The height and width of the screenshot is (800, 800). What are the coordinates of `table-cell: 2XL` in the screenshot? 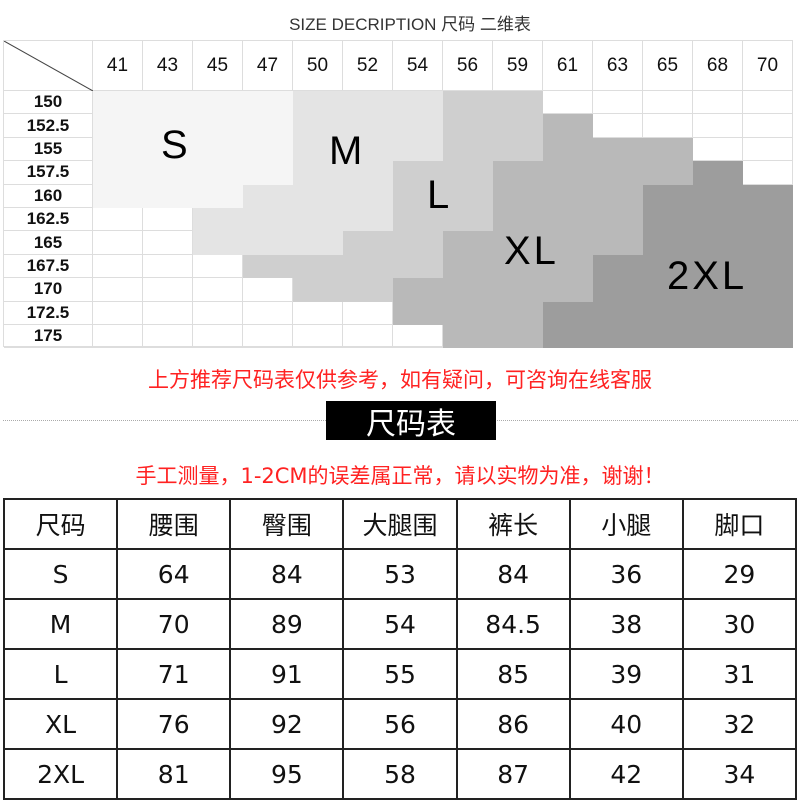 It's located at (60, 774).